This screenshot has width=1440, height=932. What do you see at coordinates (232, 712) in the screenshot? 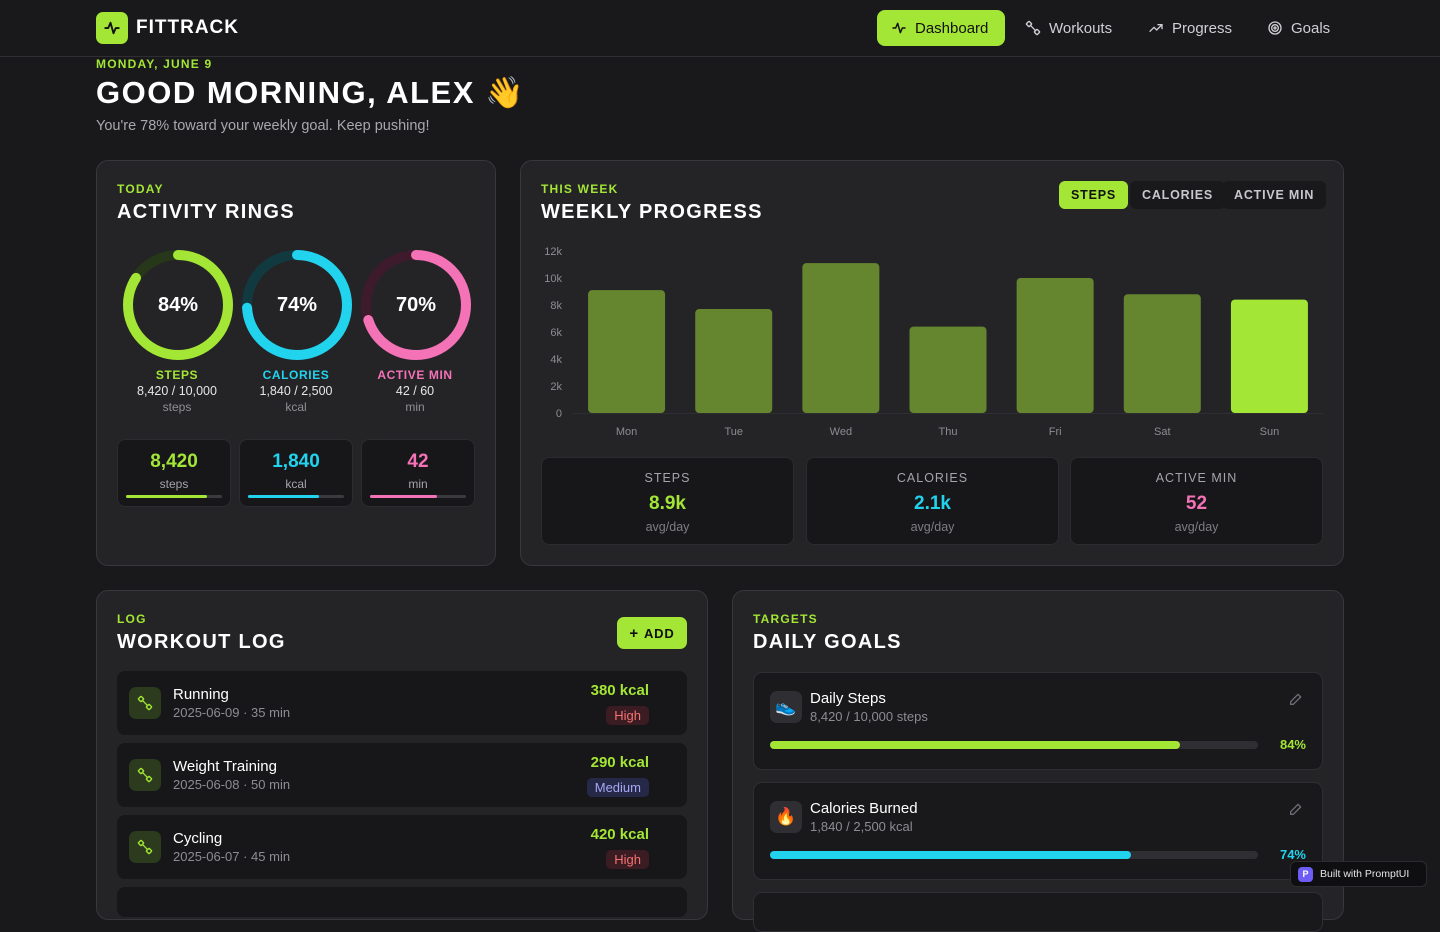
I see `workout-meta: 2025-06-09 · 35 min` at bounding box center [232, 712].